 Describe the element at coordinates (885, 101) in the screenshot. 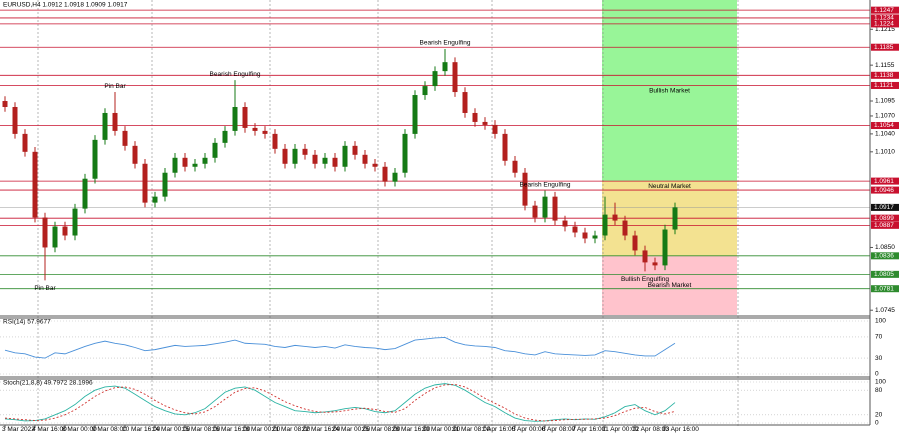

I see `y-tick-label: 1.1095` at that location.